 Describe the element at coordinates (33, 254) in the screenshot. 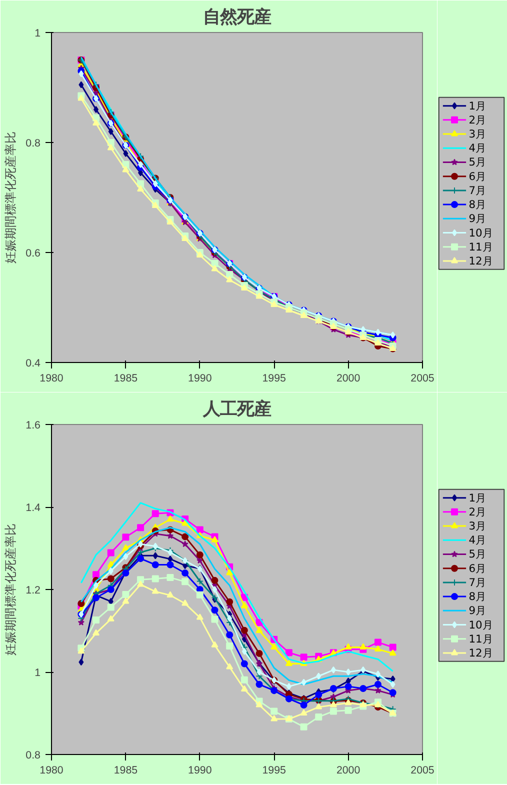

I see `y-tick-label: 0.6` at that location.